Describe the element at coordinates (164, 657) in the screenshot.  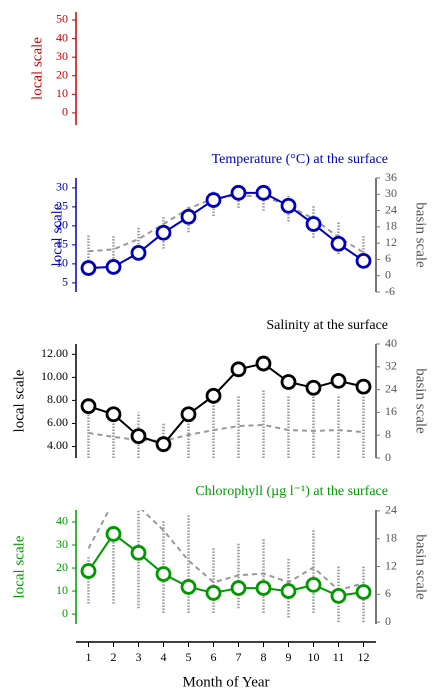
I see `x-tick-label: 4` at that location.